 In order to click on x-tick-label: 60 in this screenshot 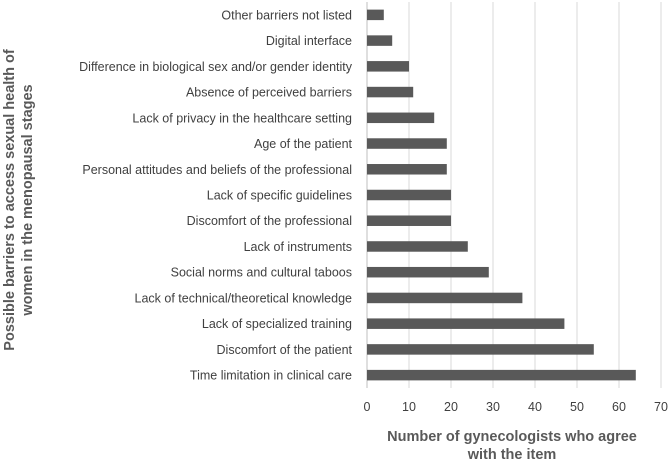, I will do `click(619, 407)`.